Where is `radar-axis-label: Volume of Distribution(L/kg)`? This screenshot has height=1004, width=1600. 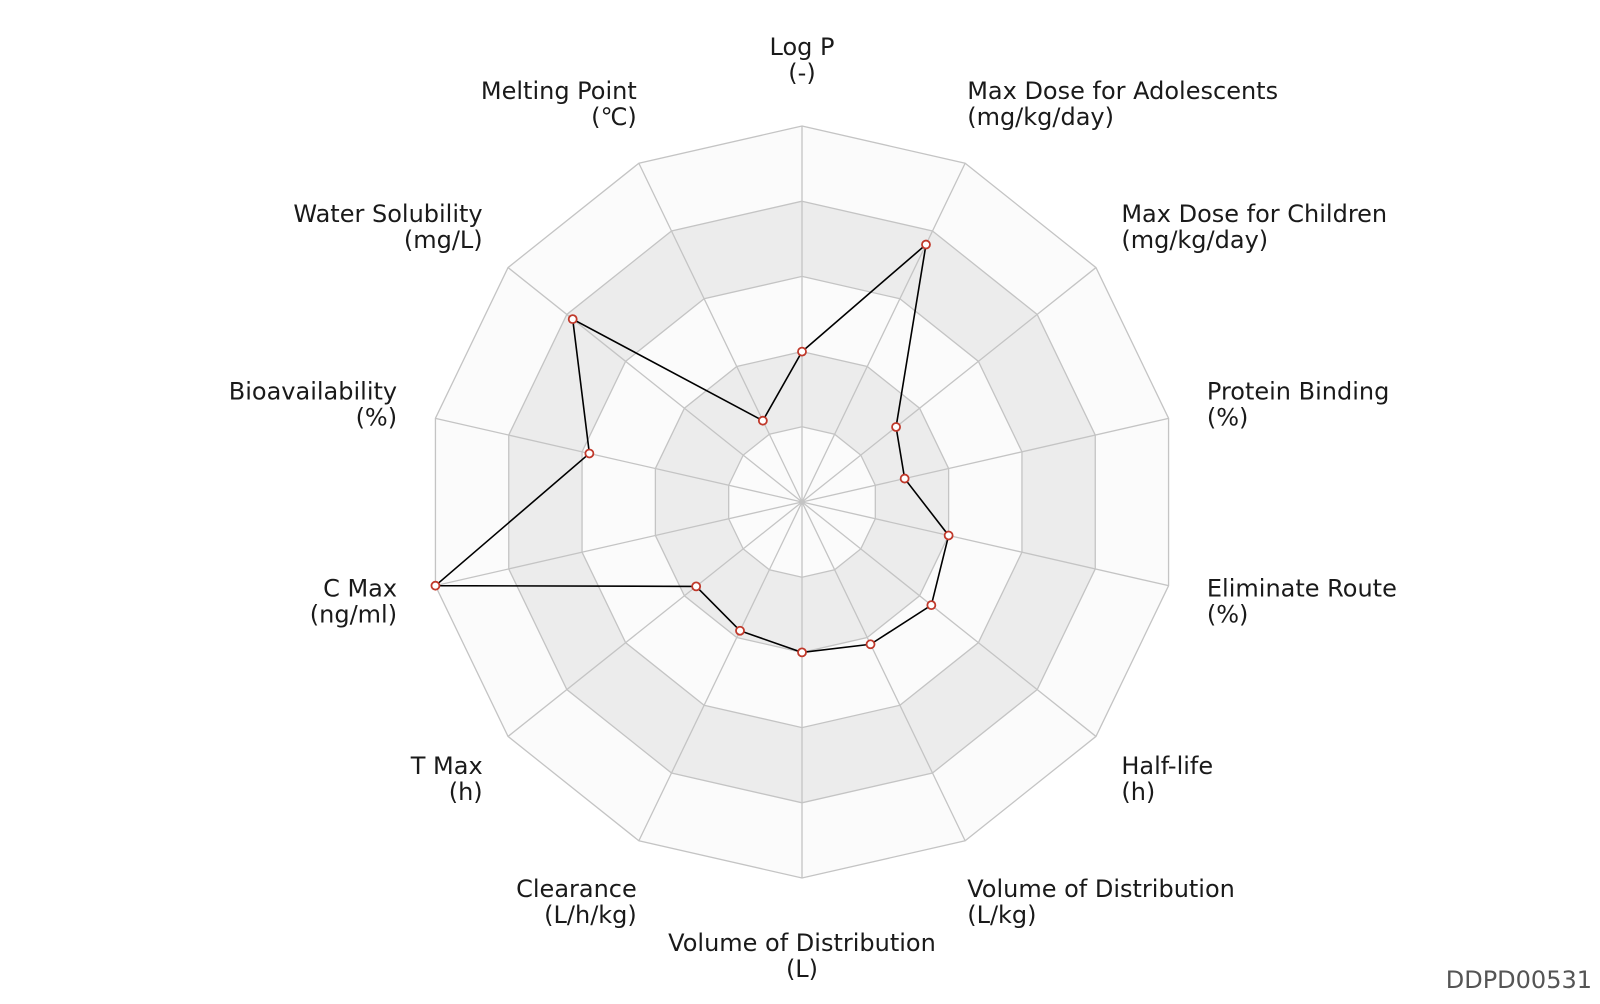
radar-axis-label: Volume of Distribution(L/kg) is located at coordinates (1101, 902).